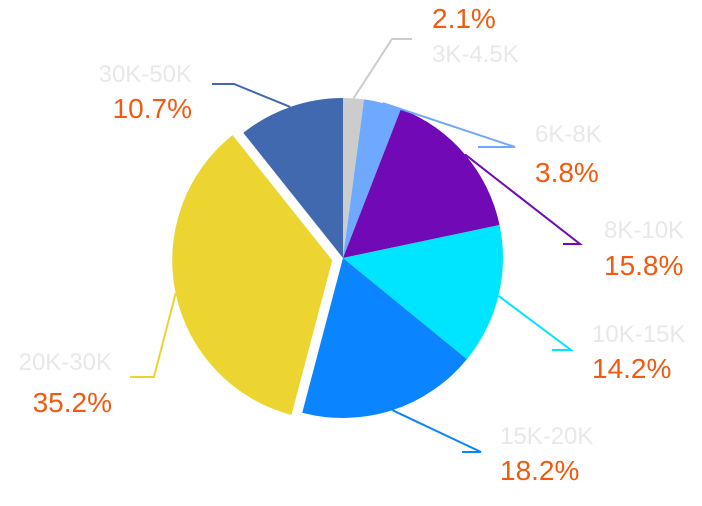 Image resolution: width=702 pixels, height=506 pixels. What do you see at coordinates (423, 292) in the screenshot?
I see `pie-slice-10K-15K` at bounding box center [423, 292].